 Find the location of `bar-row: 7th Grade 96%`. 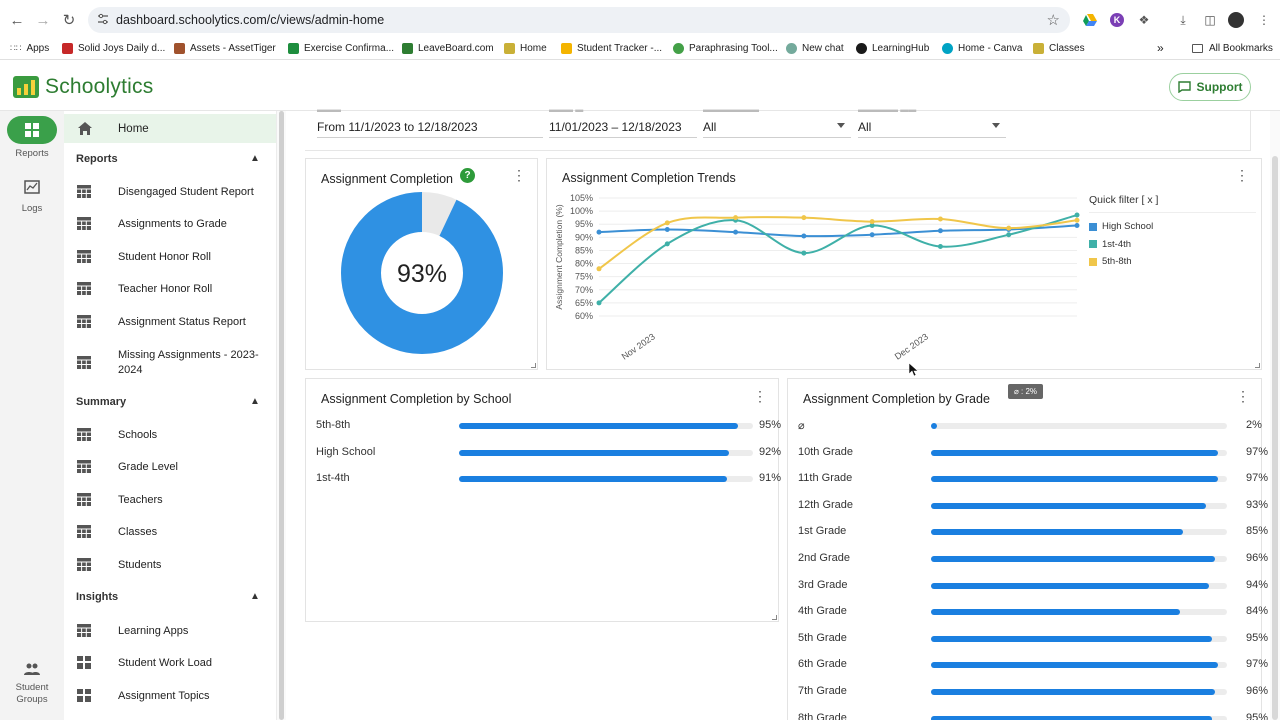

bar-row: 7th Grade 96% is located at coordinates (1033, 692).